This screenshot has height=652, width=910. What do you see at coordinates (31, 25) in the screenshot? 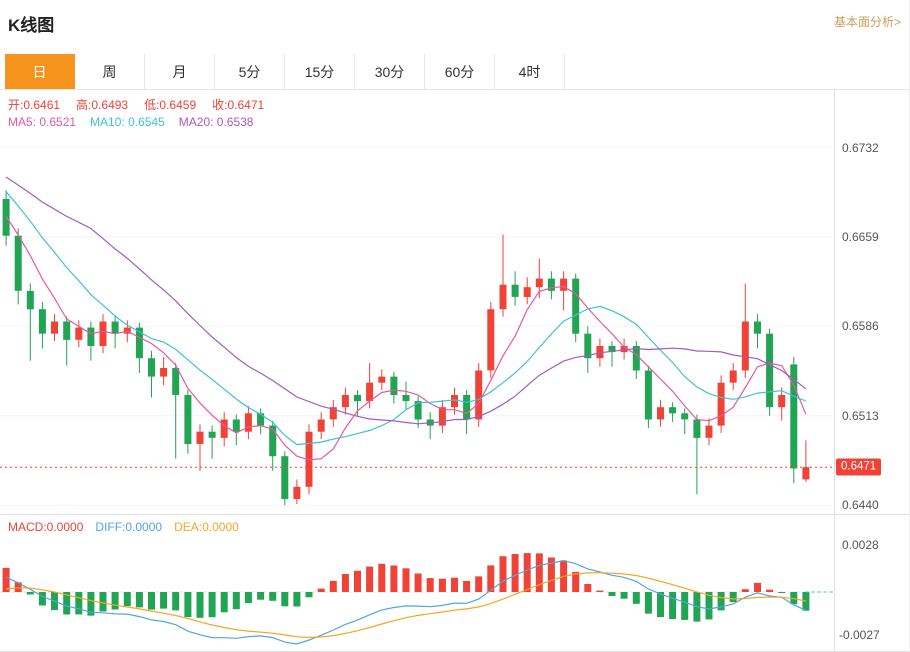
I see `page-title: K线图` at bounding box center [31, 25].